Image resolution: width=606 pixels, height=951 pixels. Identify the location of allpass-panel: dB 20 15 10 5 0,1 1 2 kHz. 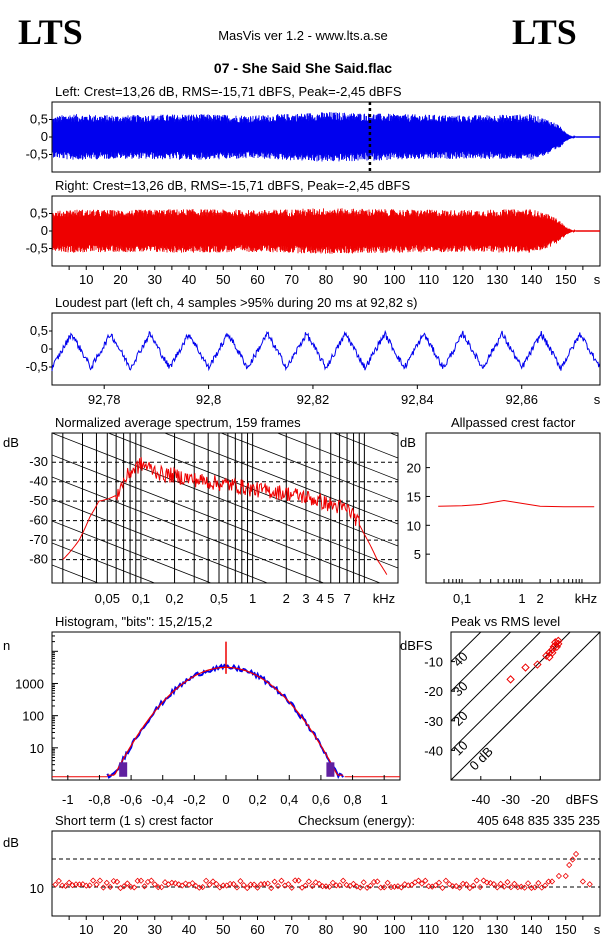
(500, 519).